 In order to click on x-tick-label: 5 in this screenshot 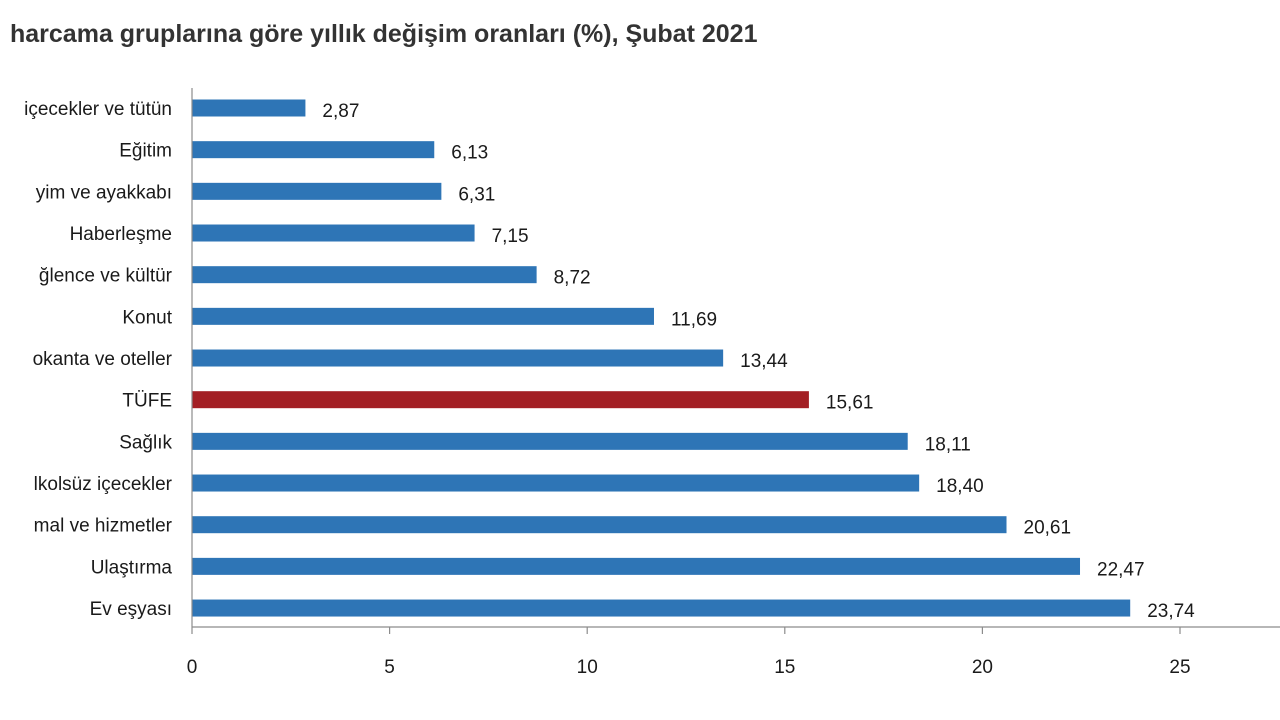, I will do `click(389, 667)`.